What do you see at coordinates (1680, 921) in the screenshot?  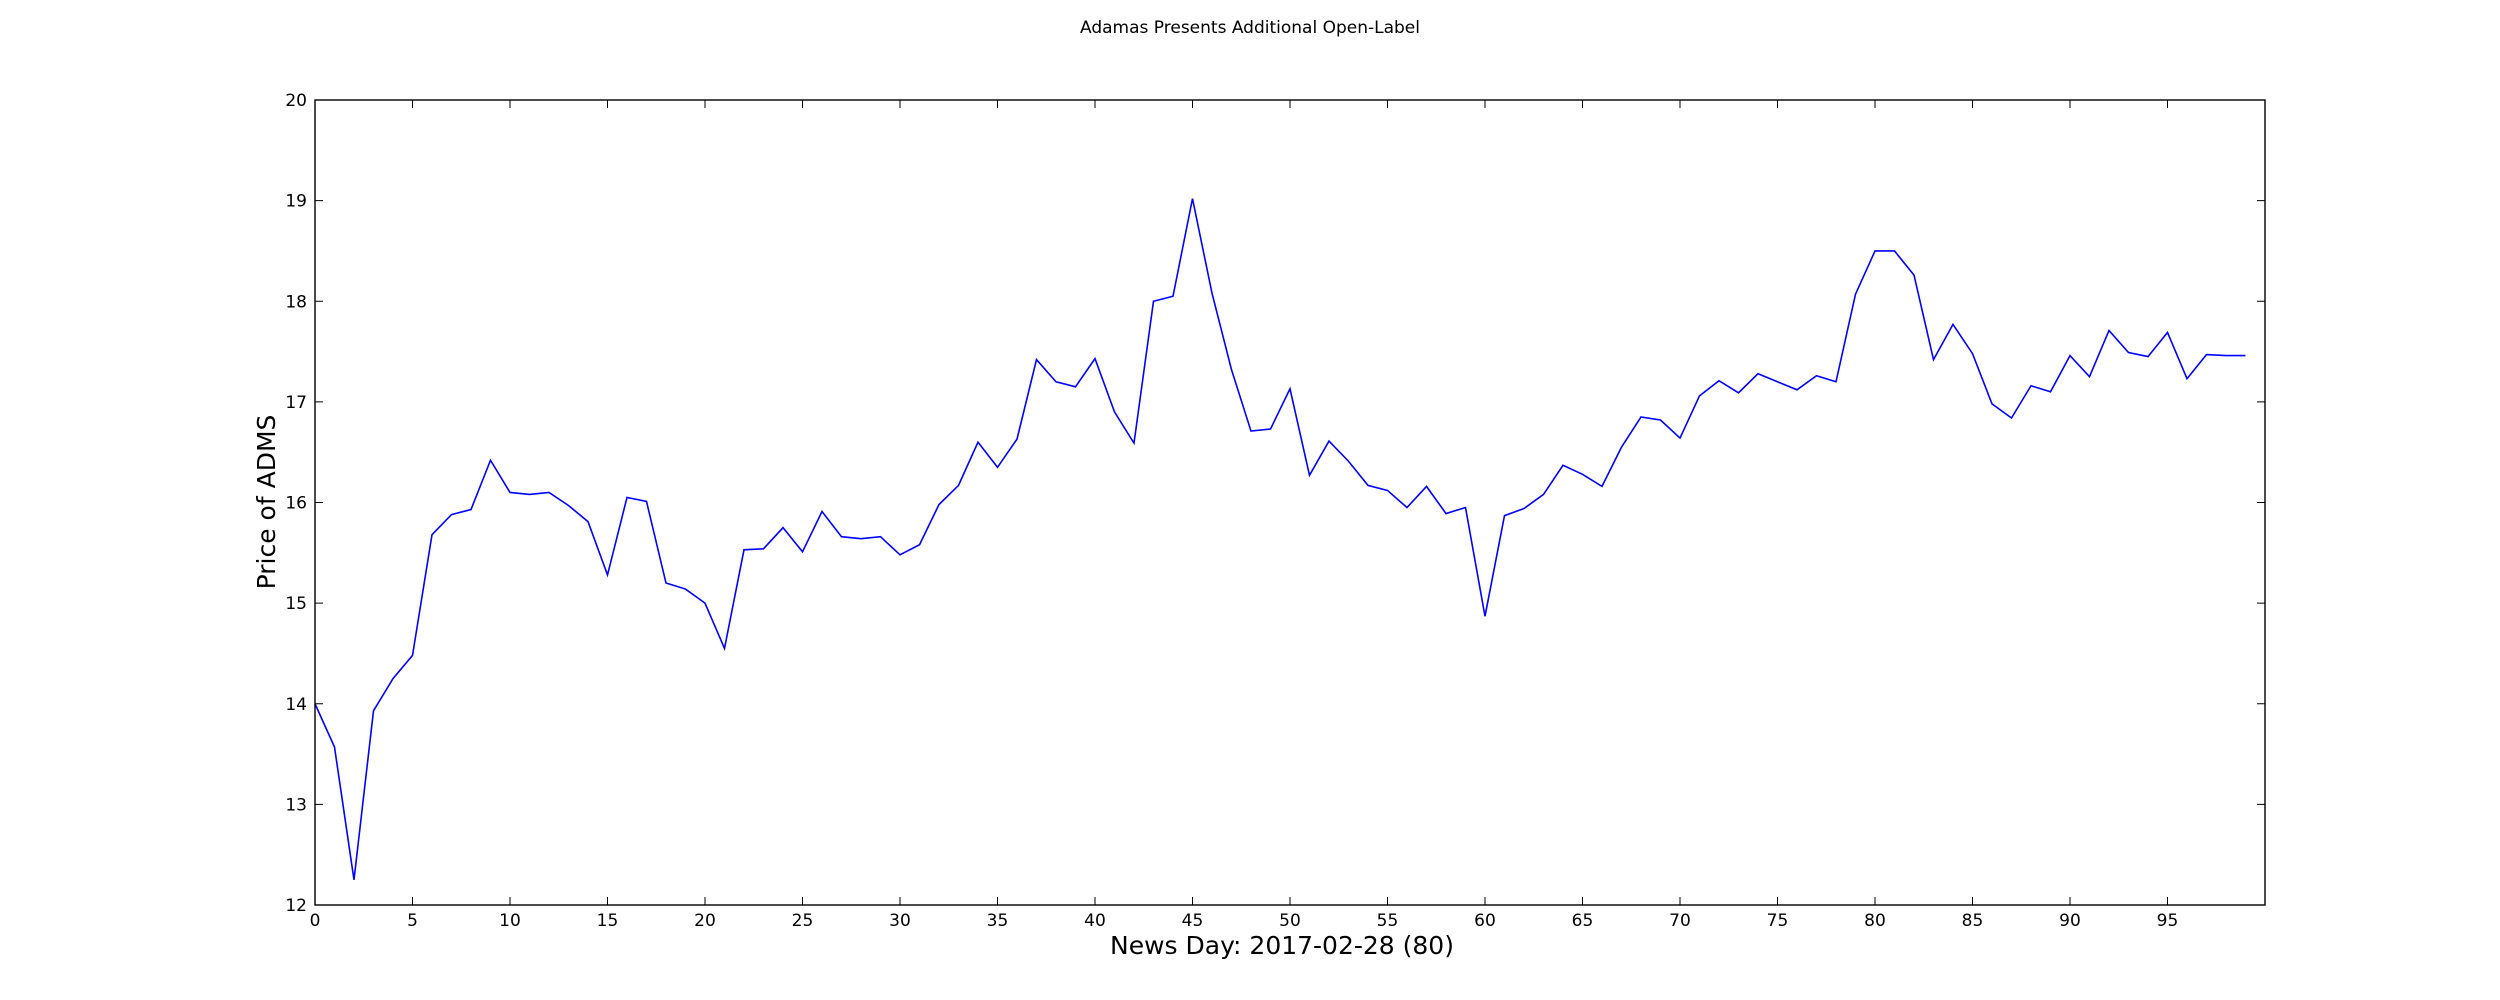 I see `x-tick-label: 70` at bounding box center [1680, 921].